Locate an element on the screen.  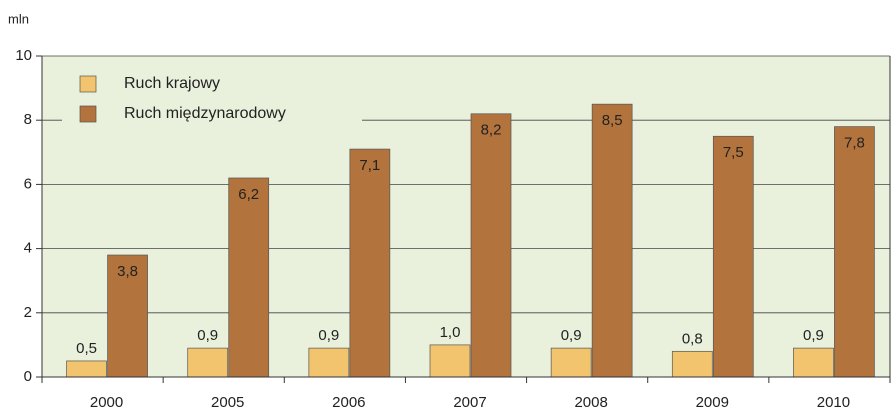
y-tick-label: 6 is located at coordinates (28, 183).